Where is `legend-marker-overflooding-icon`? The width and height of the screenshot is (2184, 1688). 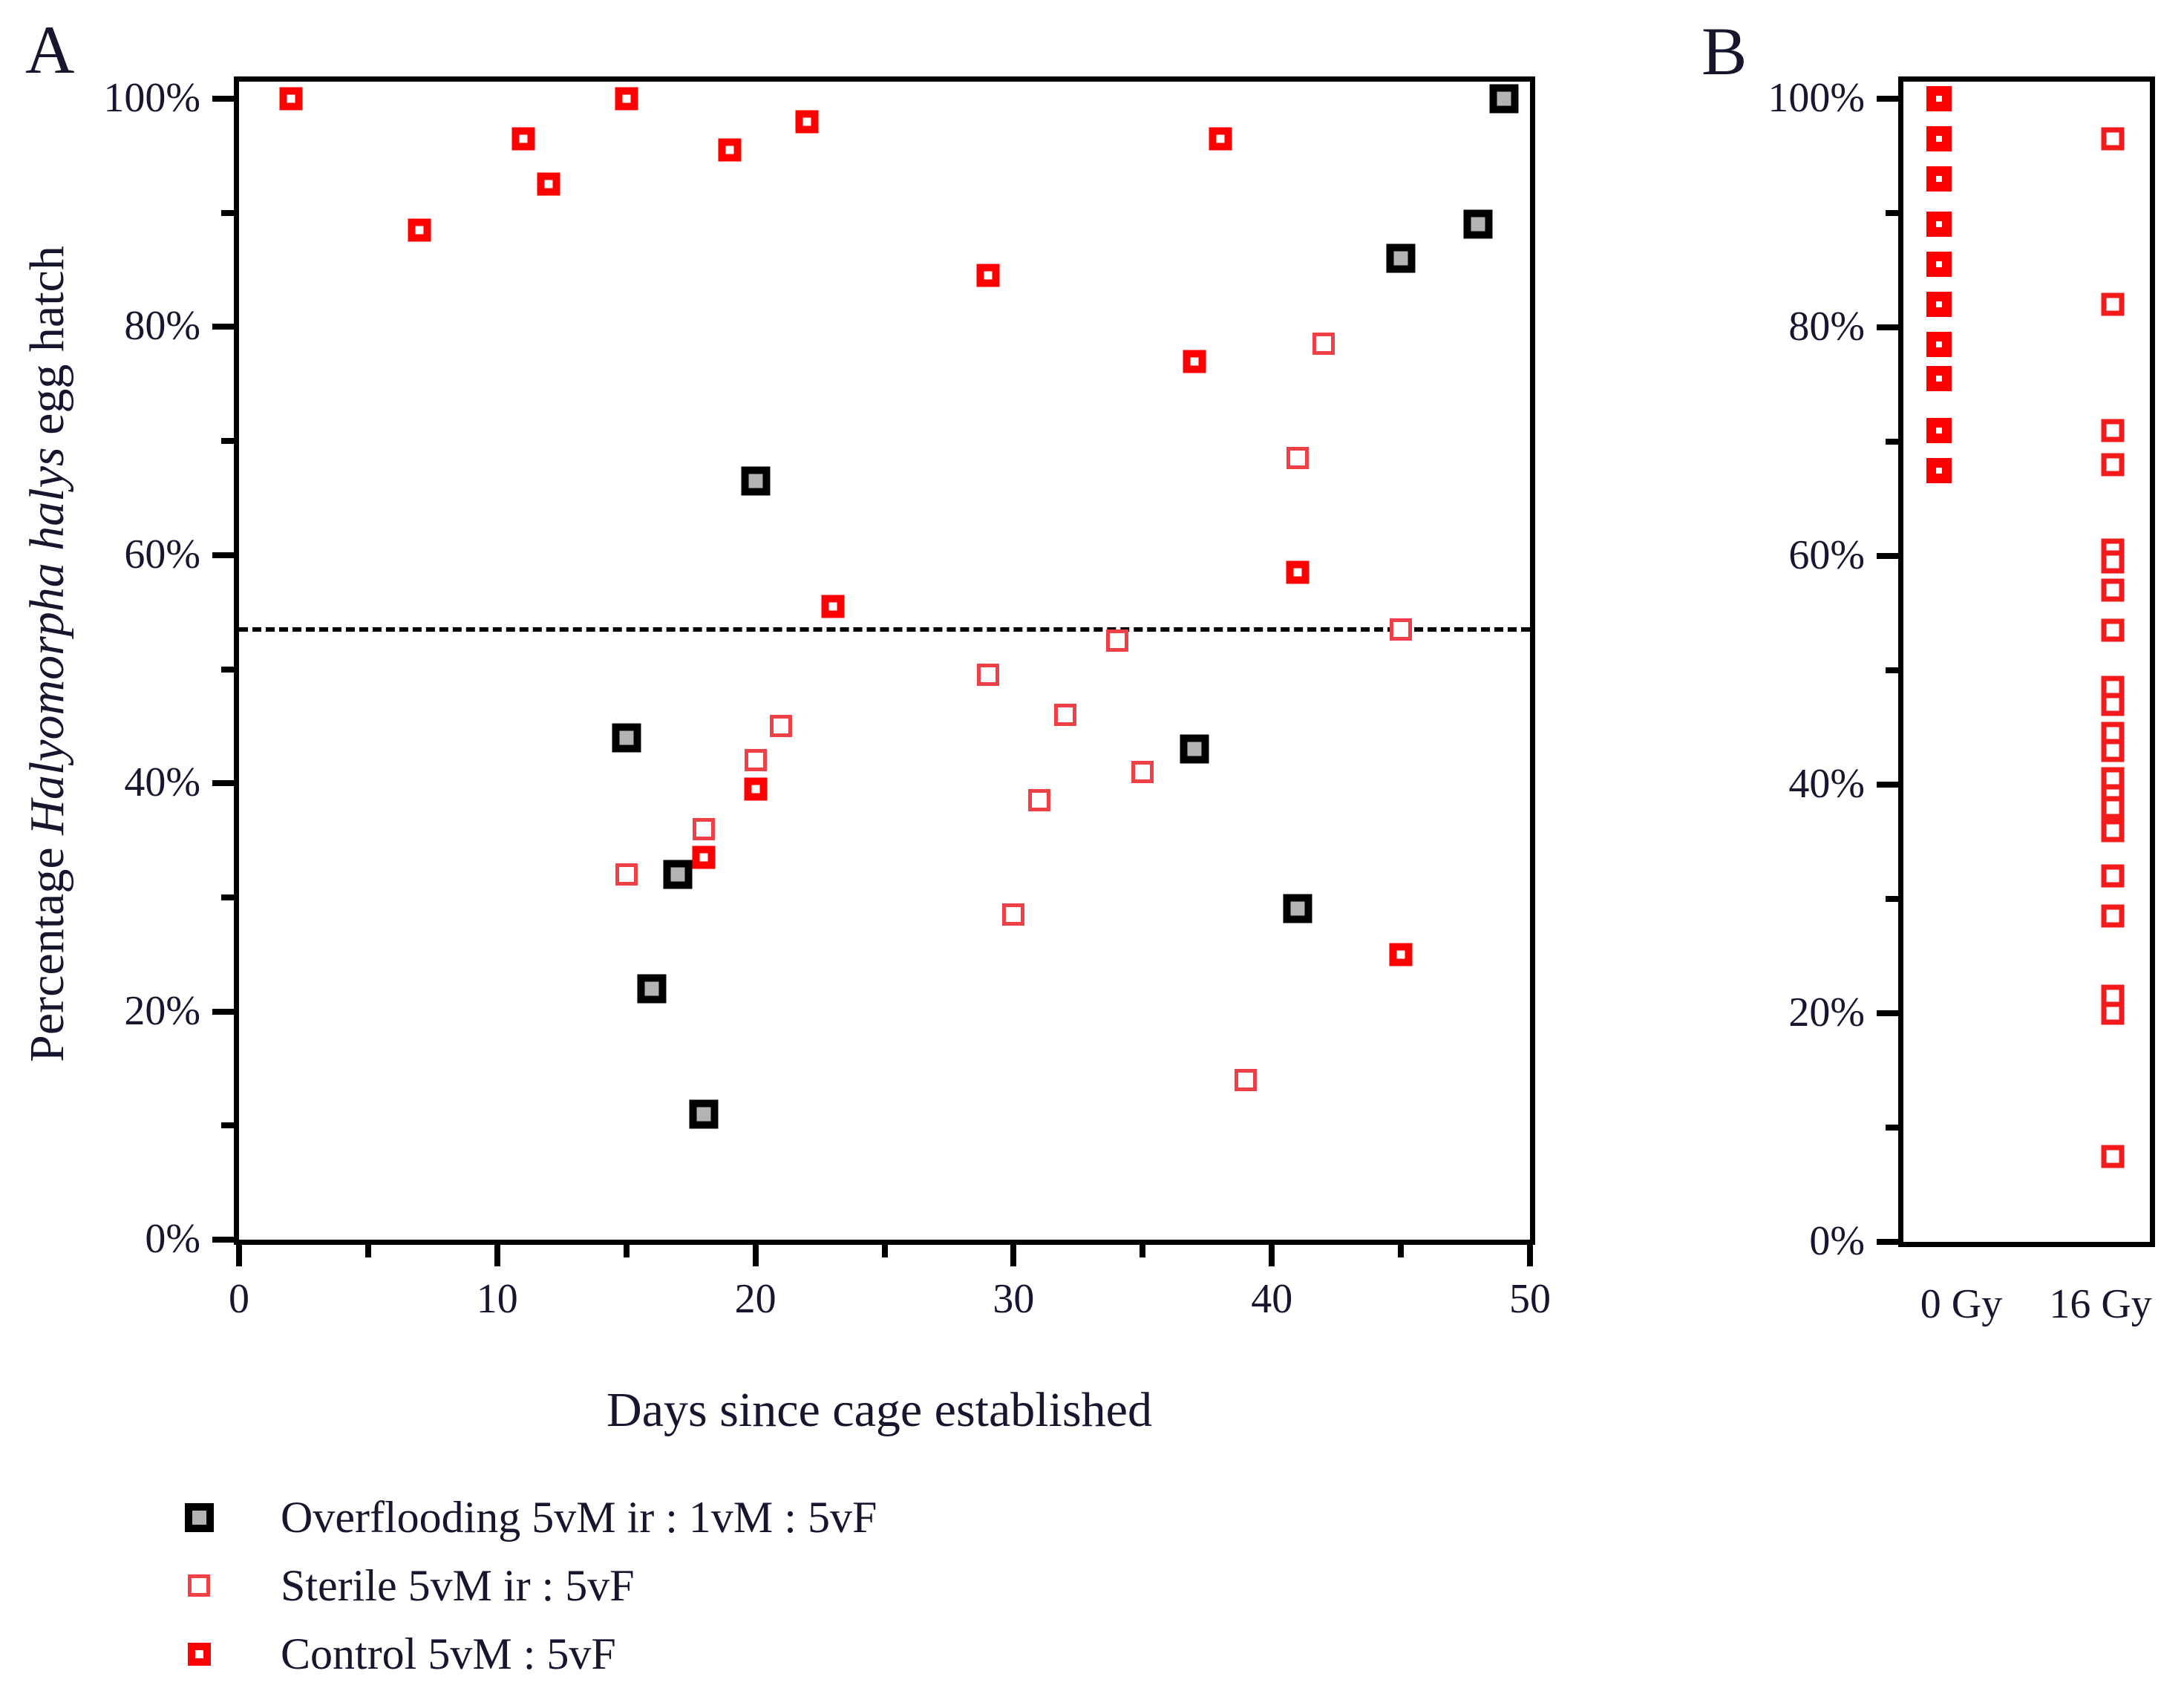 legend-marker-overflooding-icon is located at coordinates (199, 1517).